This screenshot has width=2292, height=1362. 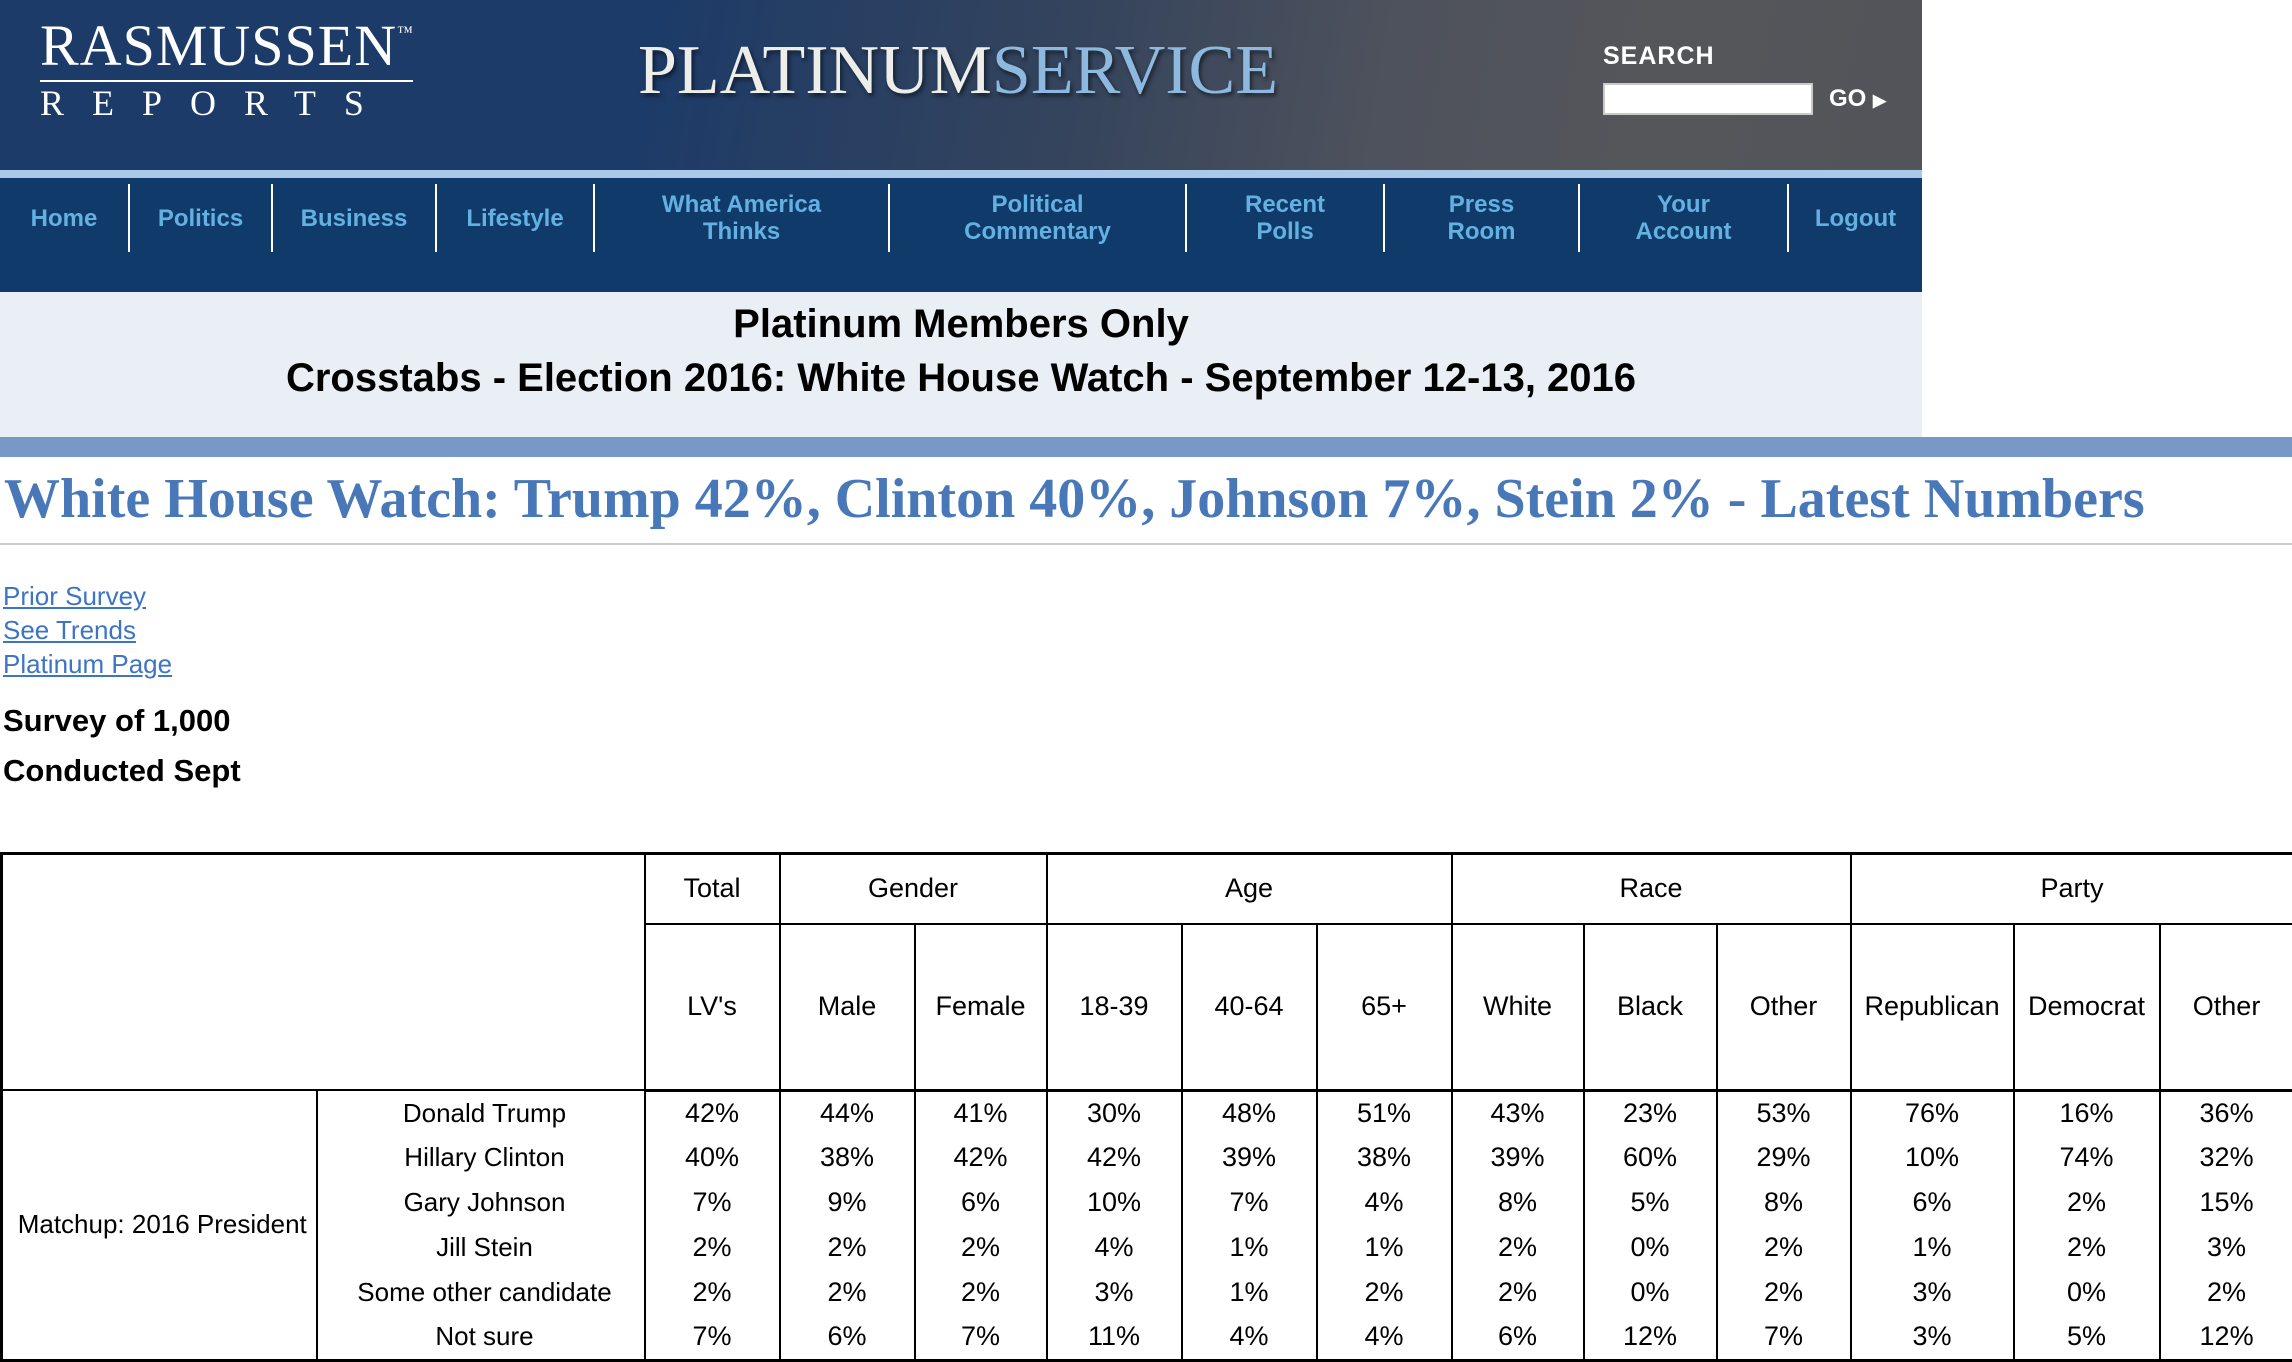 What do you see at coordinates (2226, 1157) in the screenshot?
I see `data-cell: 32%` at bounding box center [2226, 1157].